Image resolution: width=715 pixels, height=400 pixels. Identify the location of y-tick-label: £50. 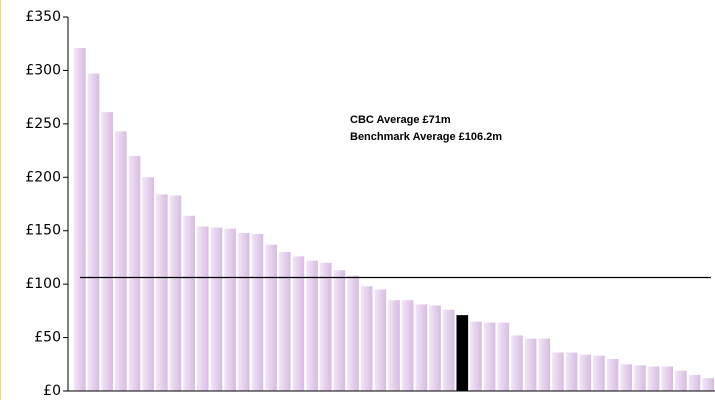
(47, 338).